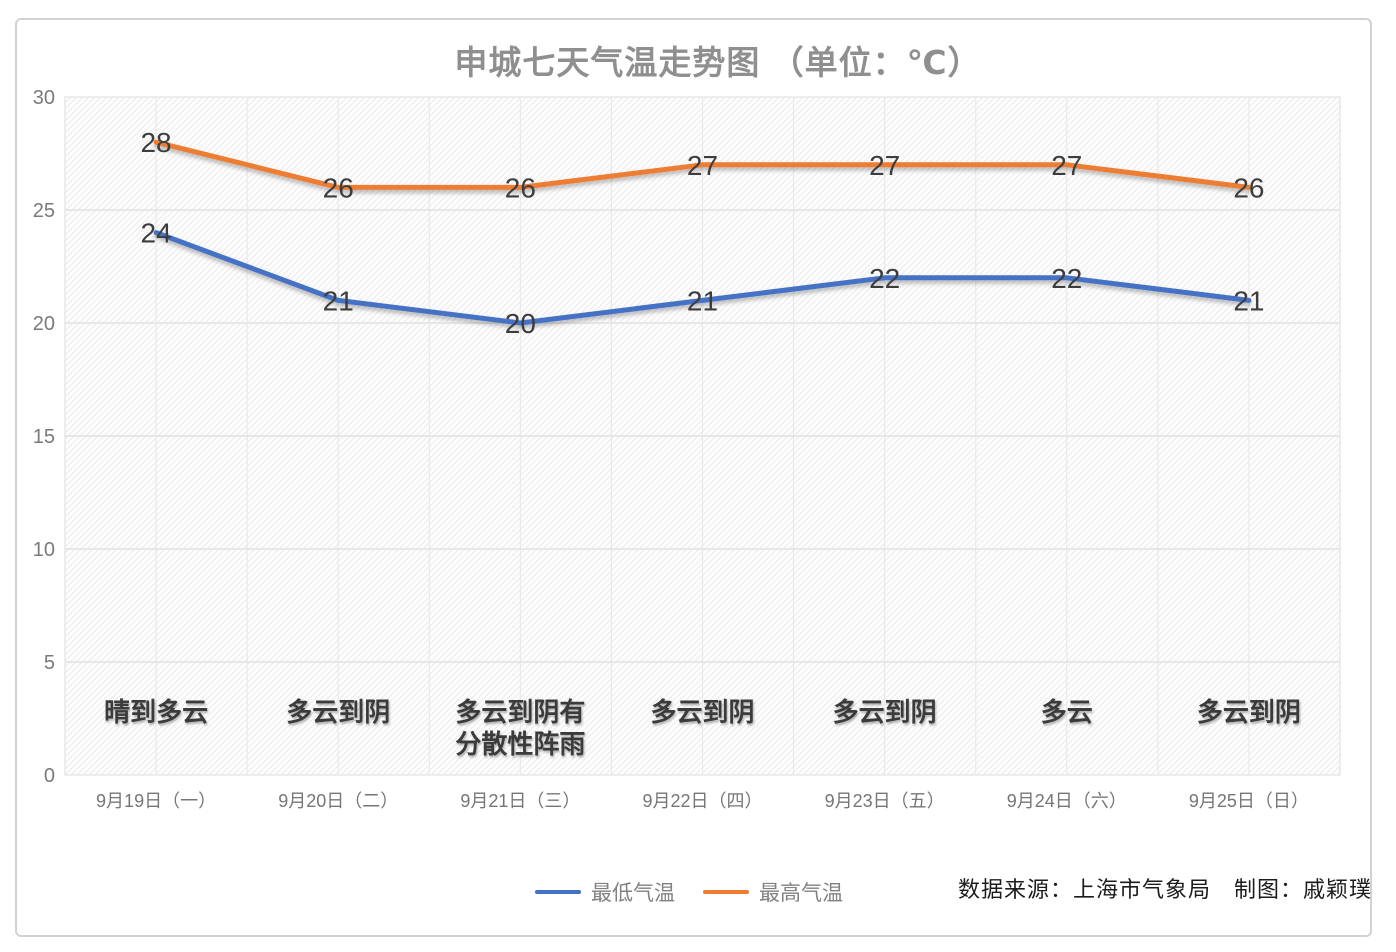  What do you see at coordinates (698, 892) in the screenshot?
I see `chart-legend: 最低气温 最高气温` at bounding box center [698, 892].